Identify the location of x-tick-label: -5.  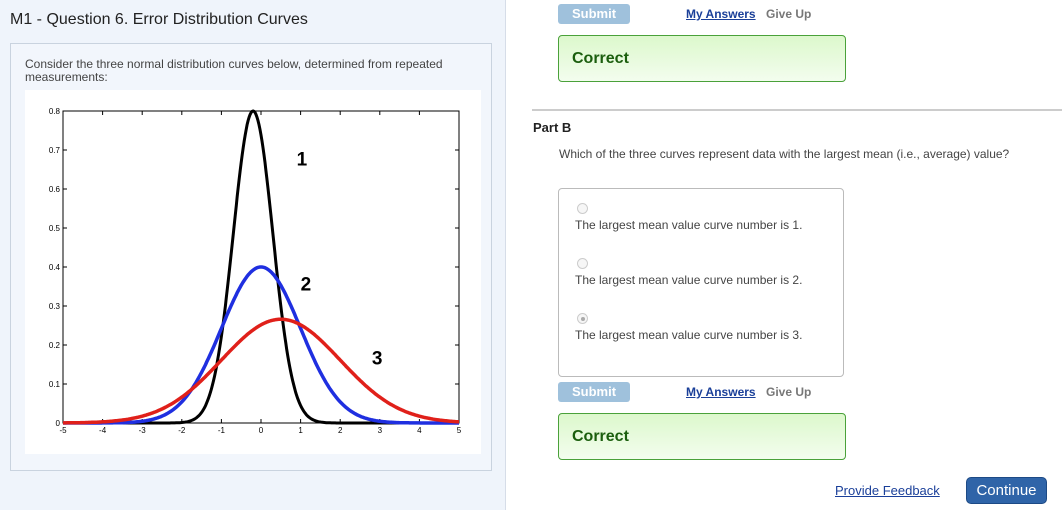
(63, 430).